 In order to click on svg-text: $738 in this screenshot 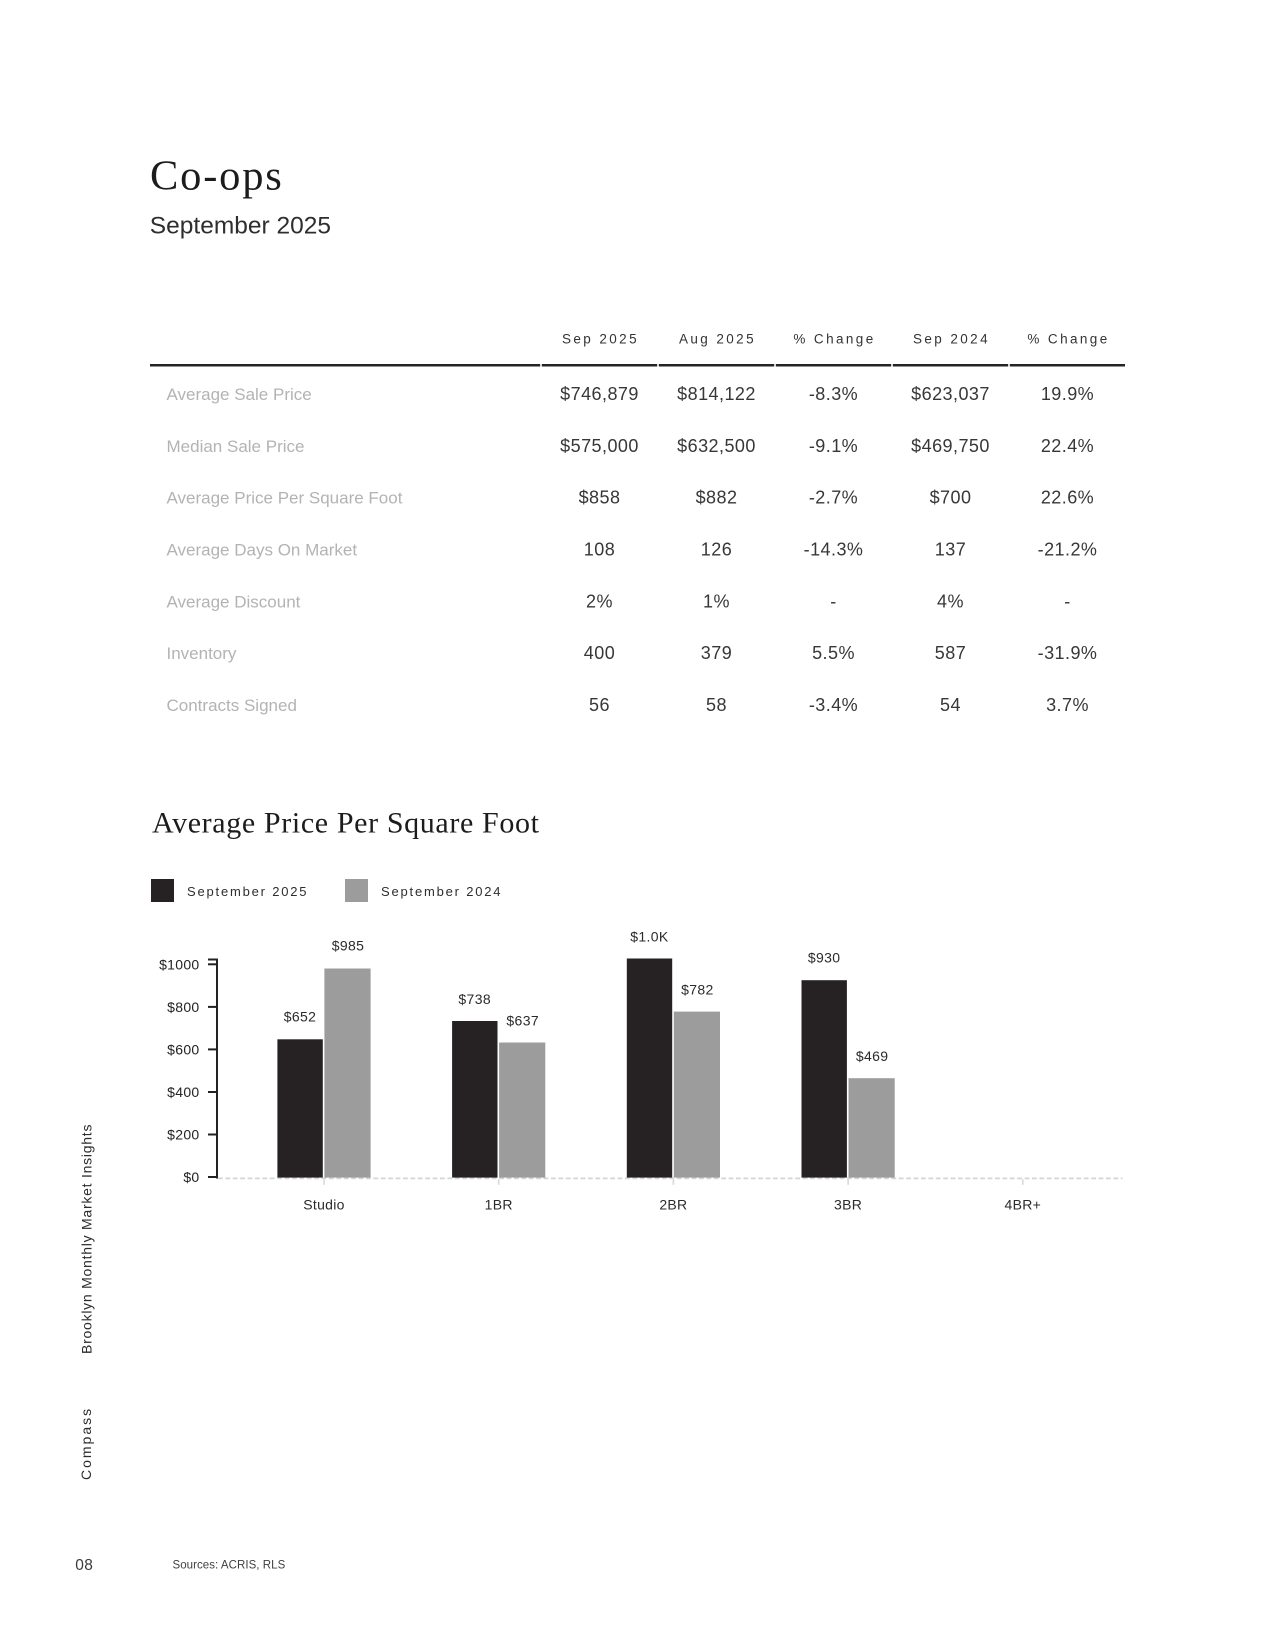, I will do `click(474, 999)`.